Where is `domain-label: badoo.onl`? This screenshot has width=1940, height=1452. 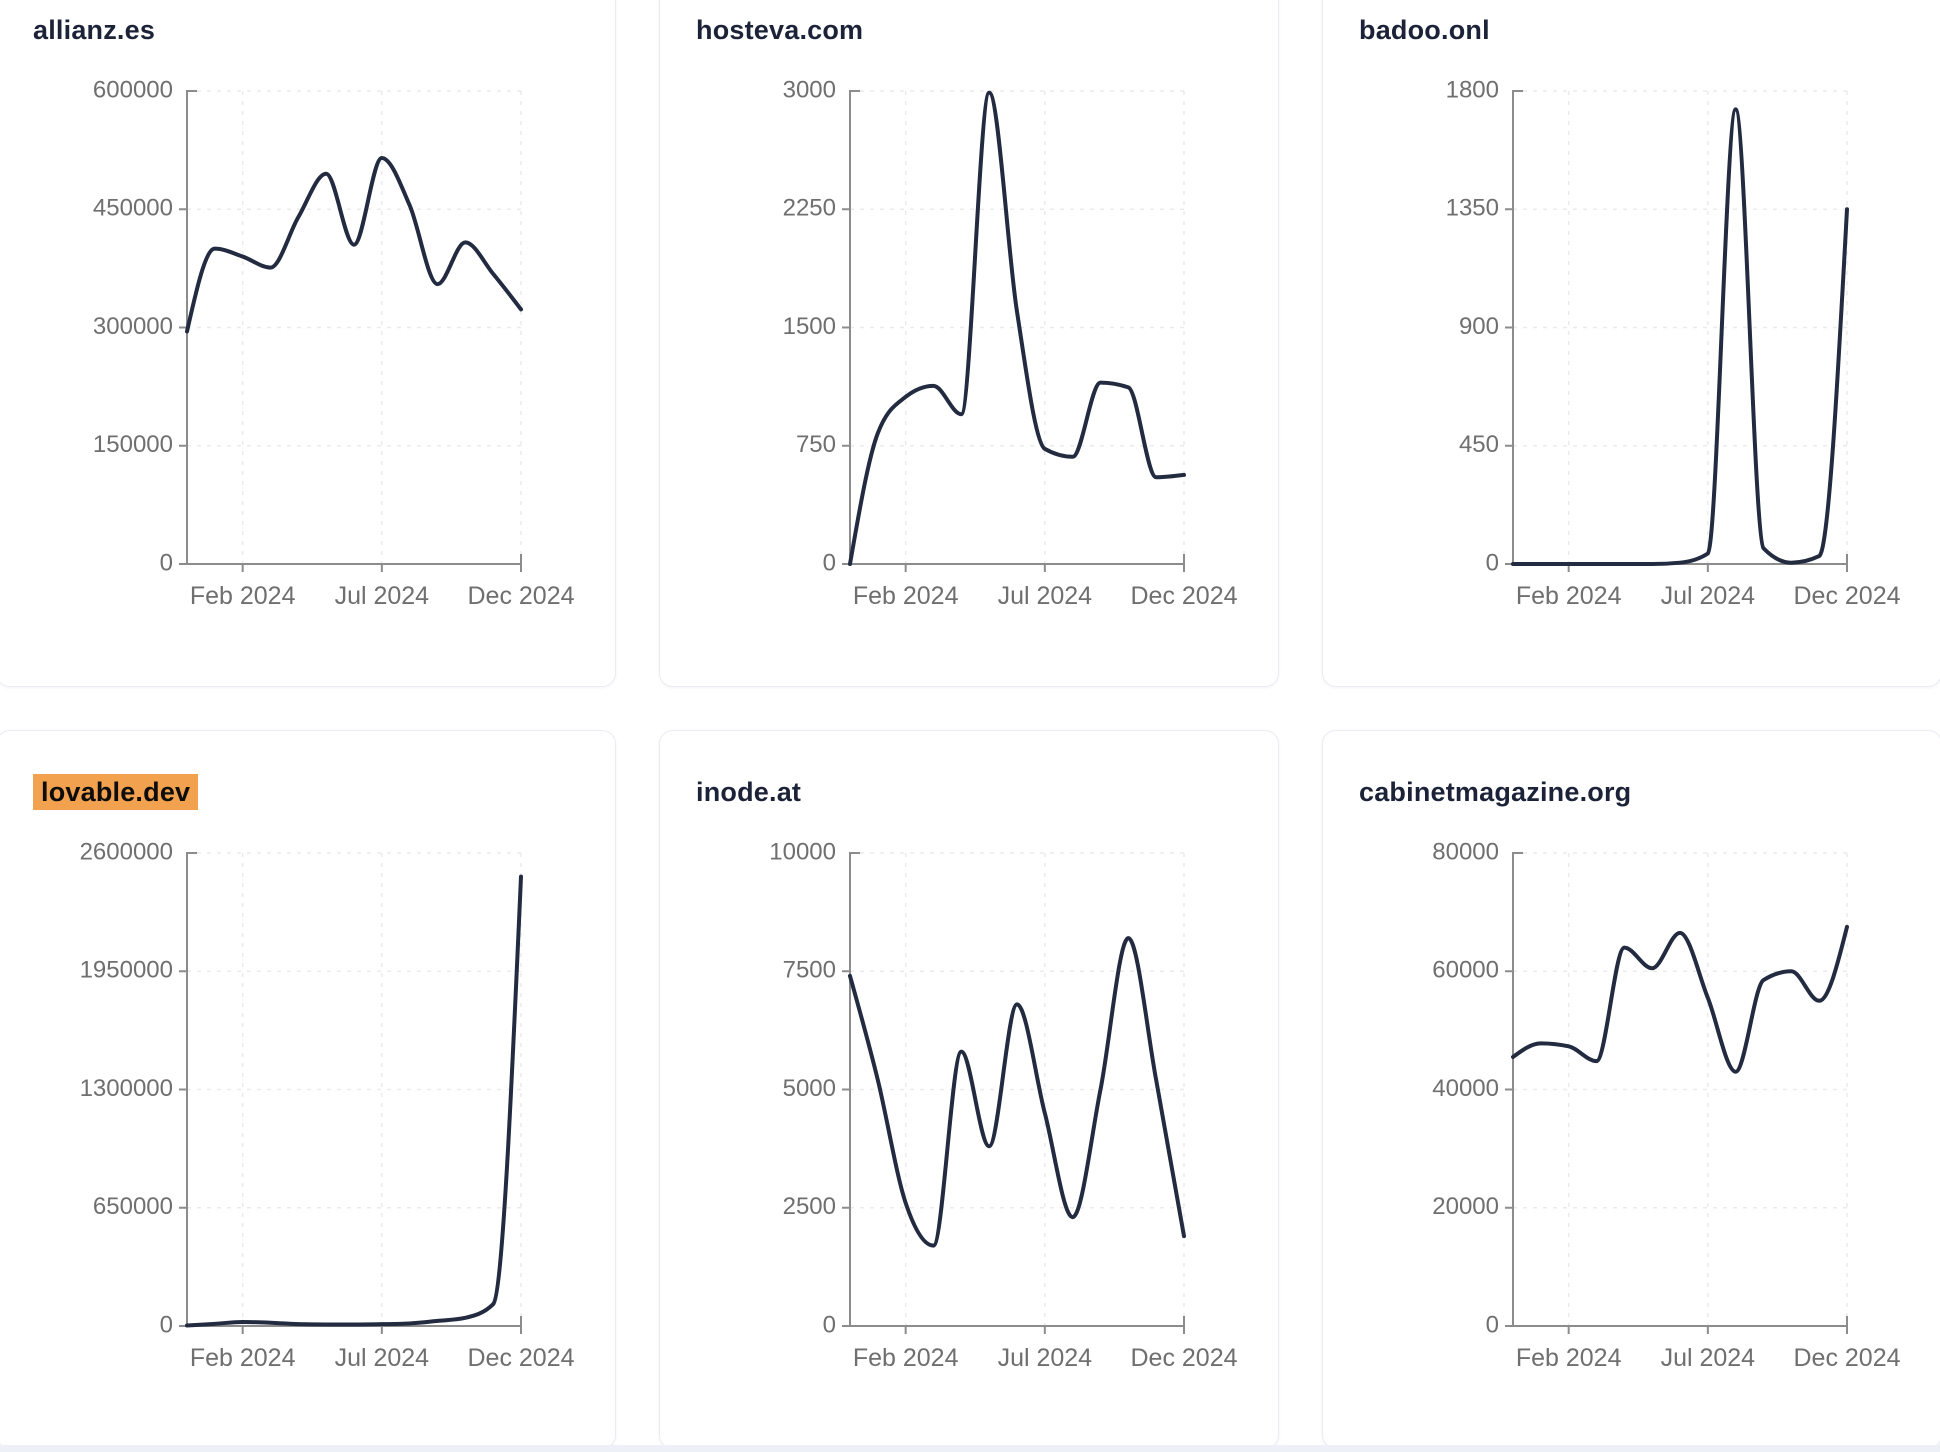
domain-label: badoo.onl is located at coordinates (1424, 30).